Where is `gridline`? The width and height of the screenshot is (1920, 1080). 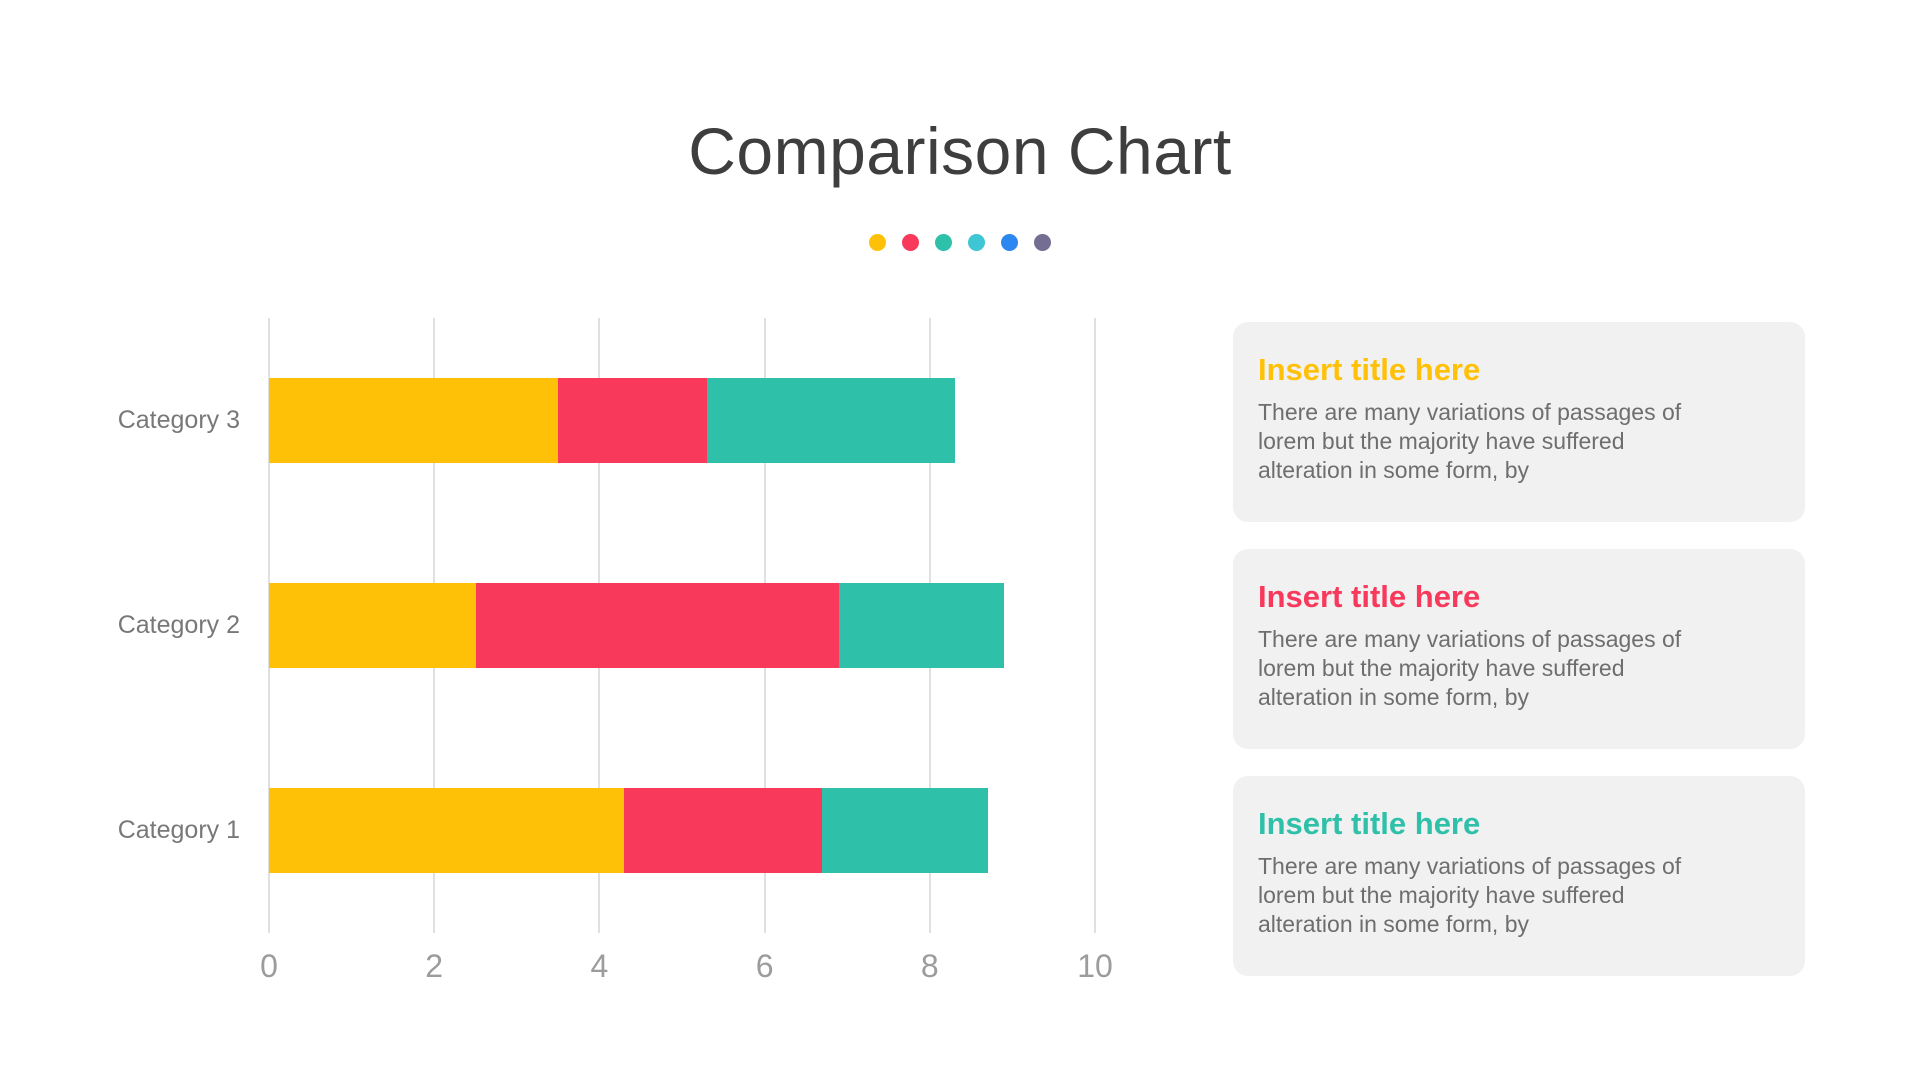
gridline is located at coordinates (1095, 625).